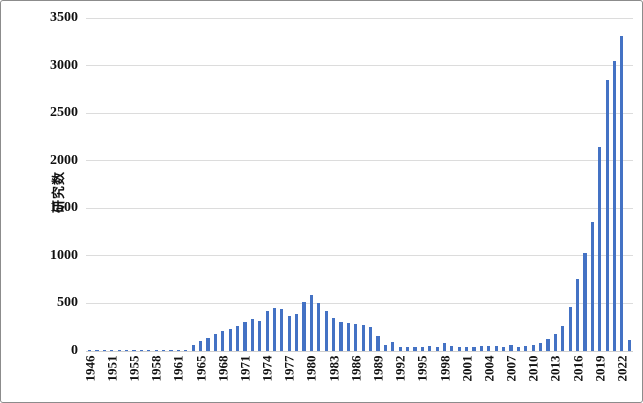  What do you see at coordinates (208, 344) in the screenshot?
I see `bar-1966` at bounding box center [208, 344].